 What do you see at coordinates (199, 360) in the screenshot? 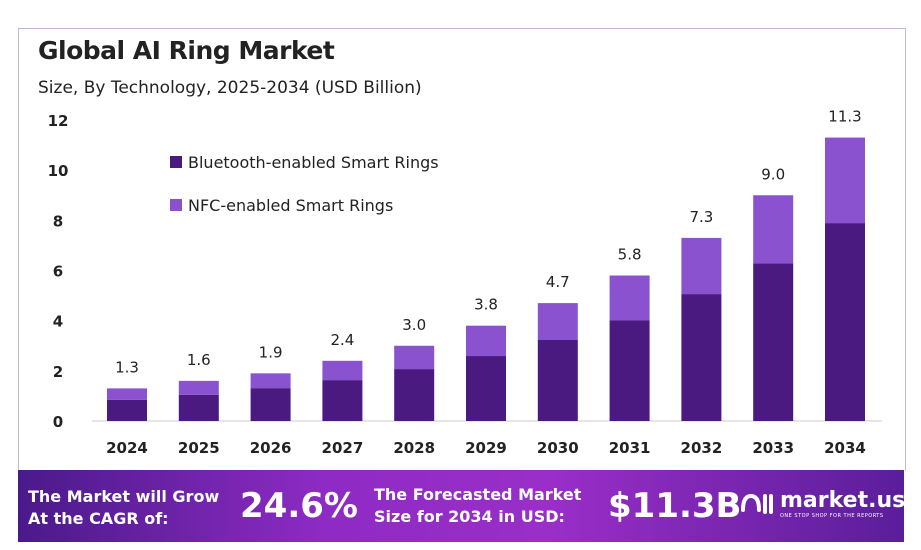
I see `bar-total-label: 1.6` at bounding box center [199, 360].